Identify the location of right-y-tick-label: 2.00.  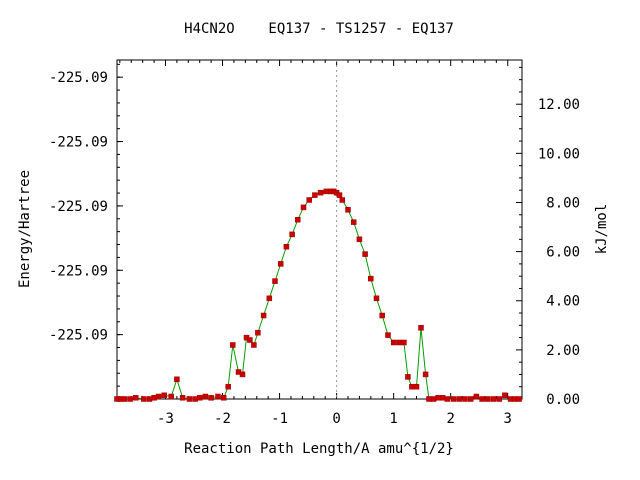
(563, 351).